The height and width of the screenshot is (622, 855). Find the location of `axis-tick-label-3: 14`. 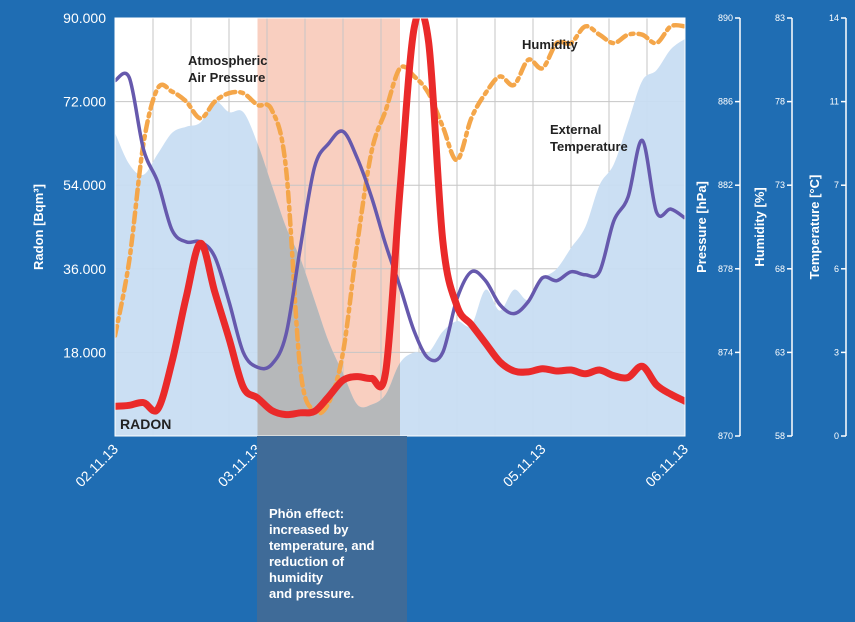

axis-tick-label-3: 14 is located at coordinates (834, 18).